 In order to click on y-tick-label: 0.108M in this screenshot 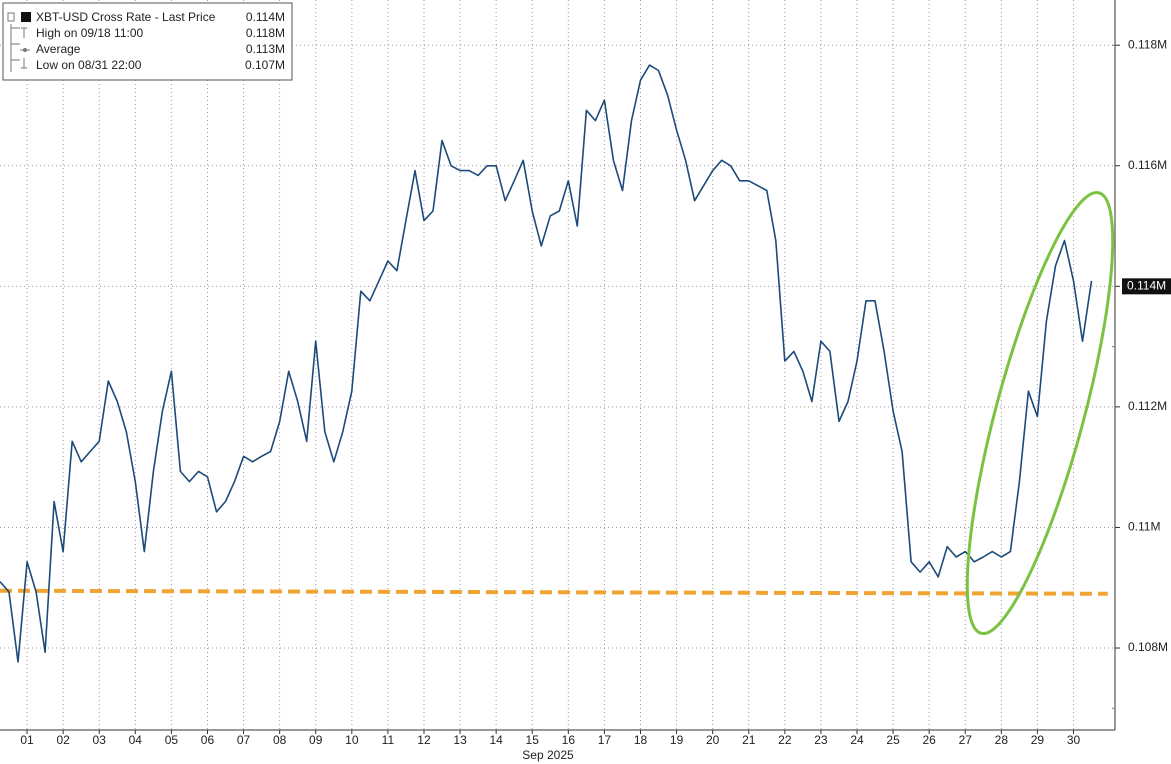, I will do `click(1148, 647)`.